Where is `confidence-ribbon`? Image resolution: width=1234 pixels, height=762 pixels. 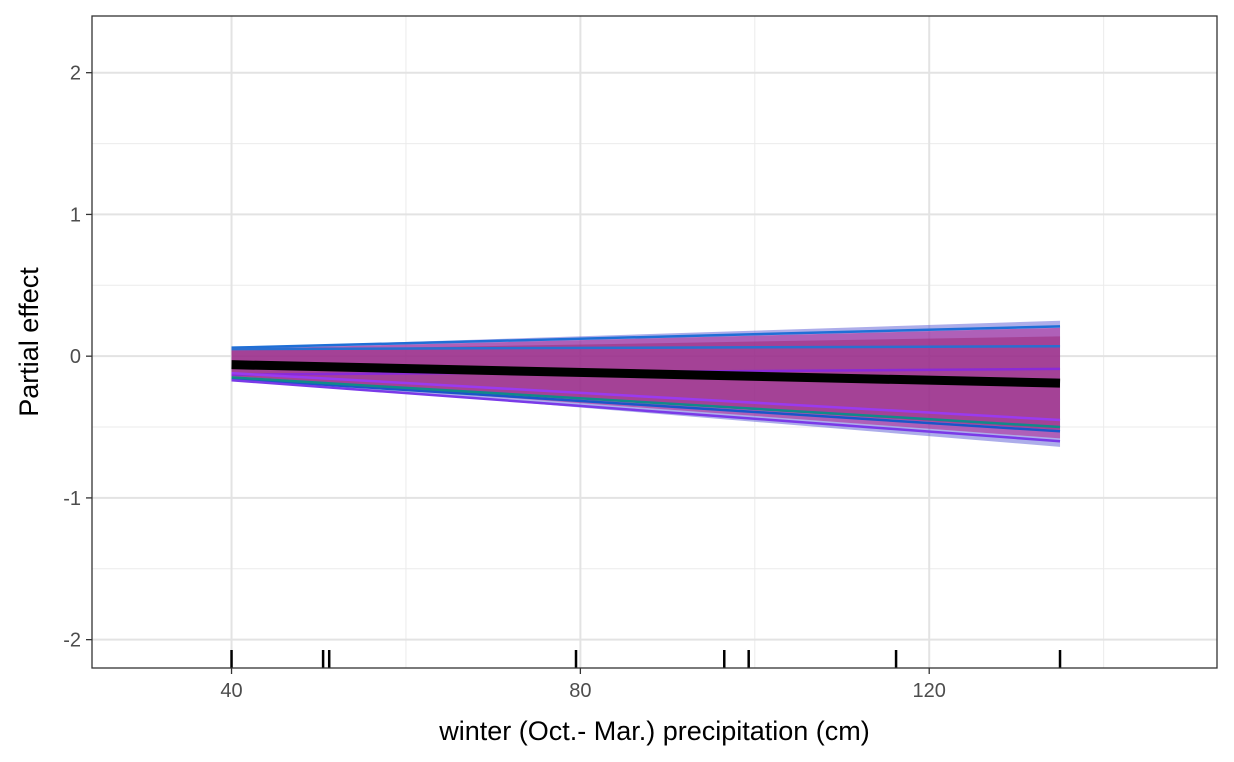 confidence-ribbon is located at coordinates (646, 383).